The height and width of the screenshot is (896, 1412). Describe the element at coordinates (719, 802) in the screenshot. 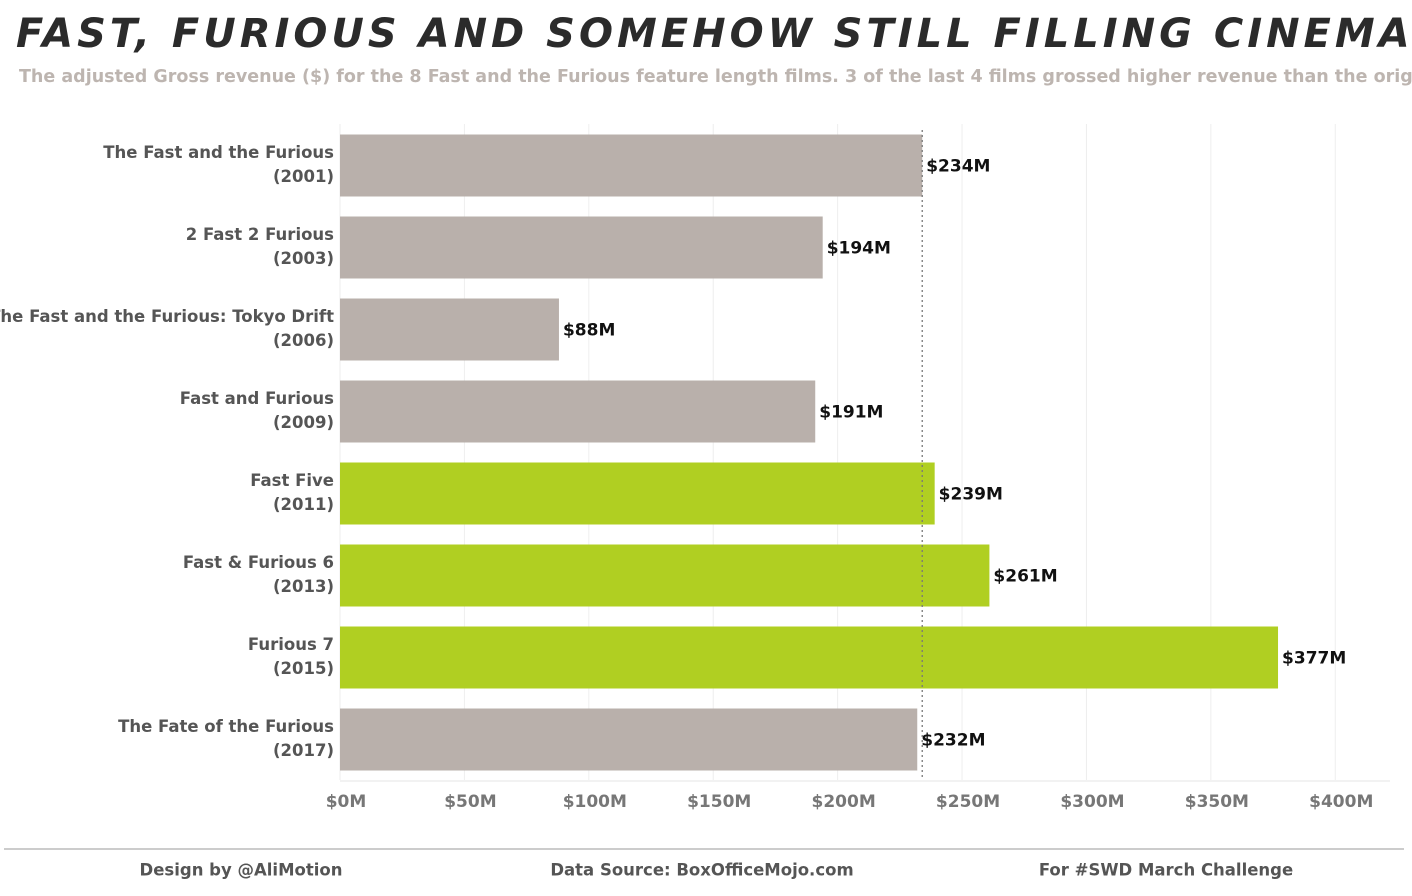

I see `x-tick-label: $150M` at that location.